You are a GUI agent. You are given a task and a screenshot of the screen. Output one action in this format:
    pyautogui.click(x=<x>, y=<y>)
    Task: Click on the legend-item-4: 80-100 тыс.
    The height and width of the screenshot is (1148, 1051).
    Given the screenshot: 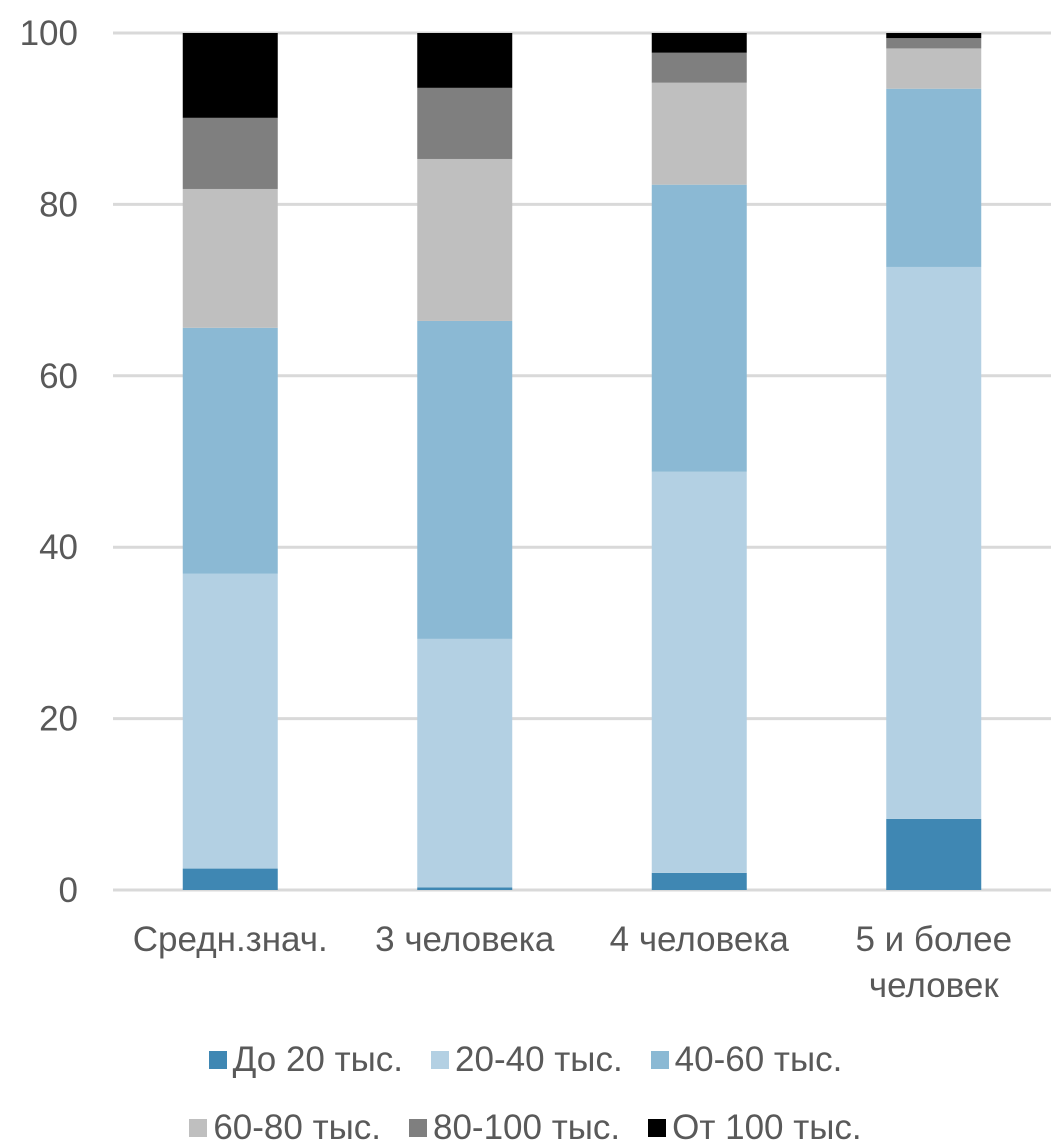 What is the action you would take?
    pyautogui.click(x=514, y=1128)
    